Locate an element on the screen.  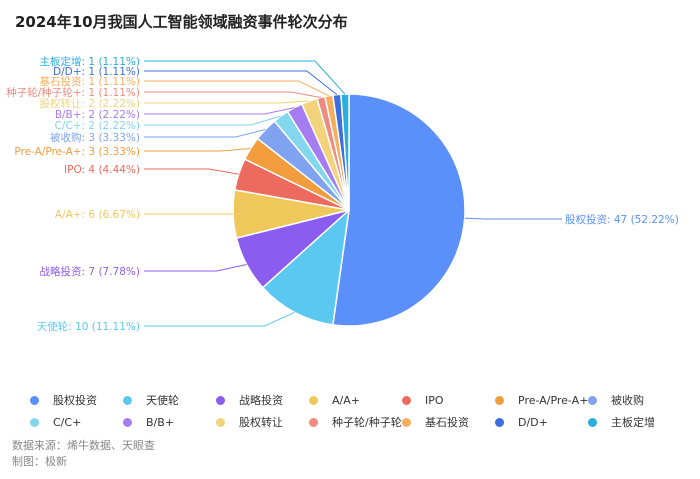
slice-label: 种子轮/种子轮+: 1 (1.11%) is located at coordinates (73, 92).